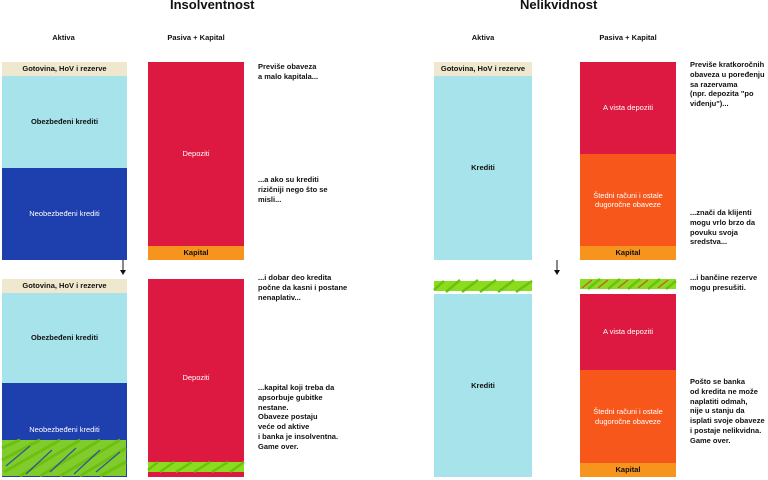 The image size is (768, 480). What do you see at coordinates (64, 214) in the screenshot?
I see `unsecured-loans-block: Neobezbeđeni krediti` at bounding box center [64, 214].